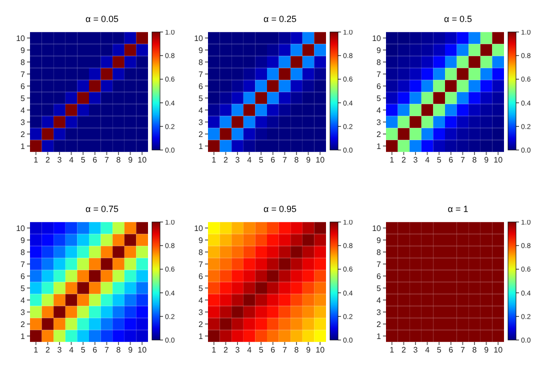  I want to click on chart-title: α = 0.05, so click(102, 19).